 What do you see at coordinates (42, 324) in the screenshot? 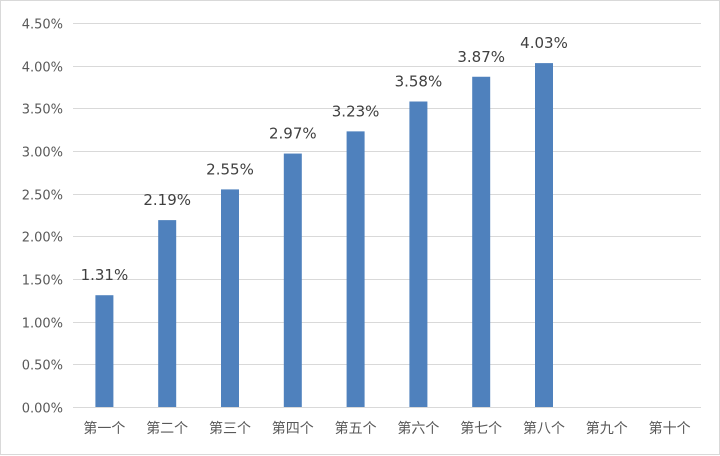
I see `y-tick-label: 1.00%` at bounding box center [42, 324].